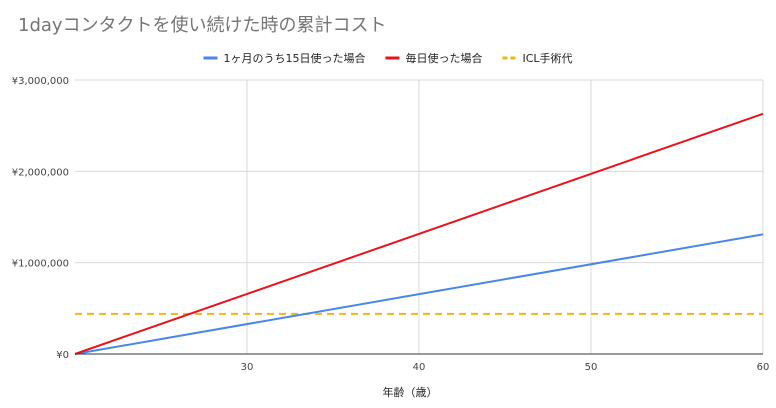  Describe the element at coordinates (40, 264) in the screenshot. I see `y-tick-label: ¥1,000,000` at that location.